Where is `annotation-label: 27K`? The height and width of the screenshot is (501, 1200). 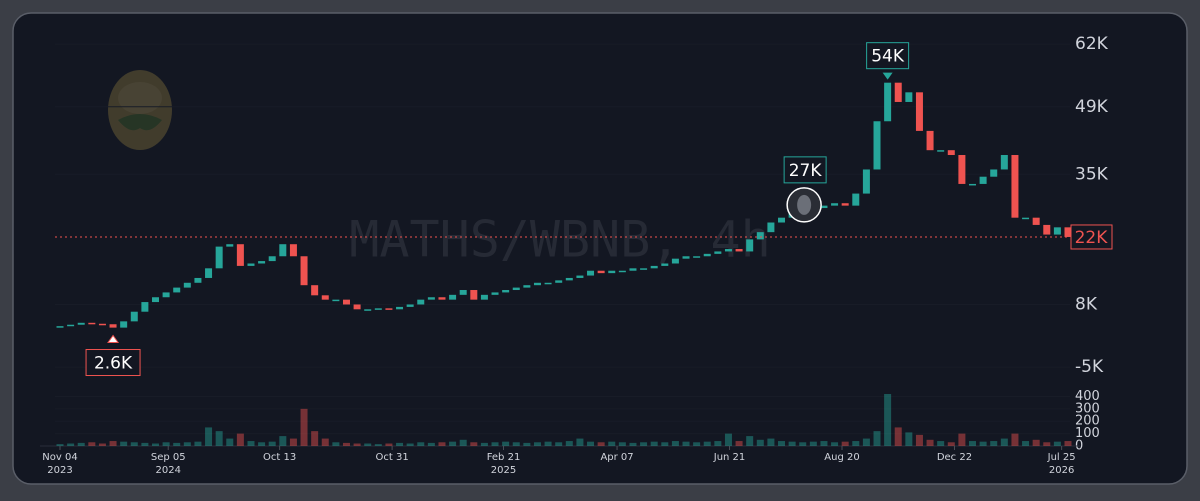 annotation-label: 27K is located at coordinates (806, 171).